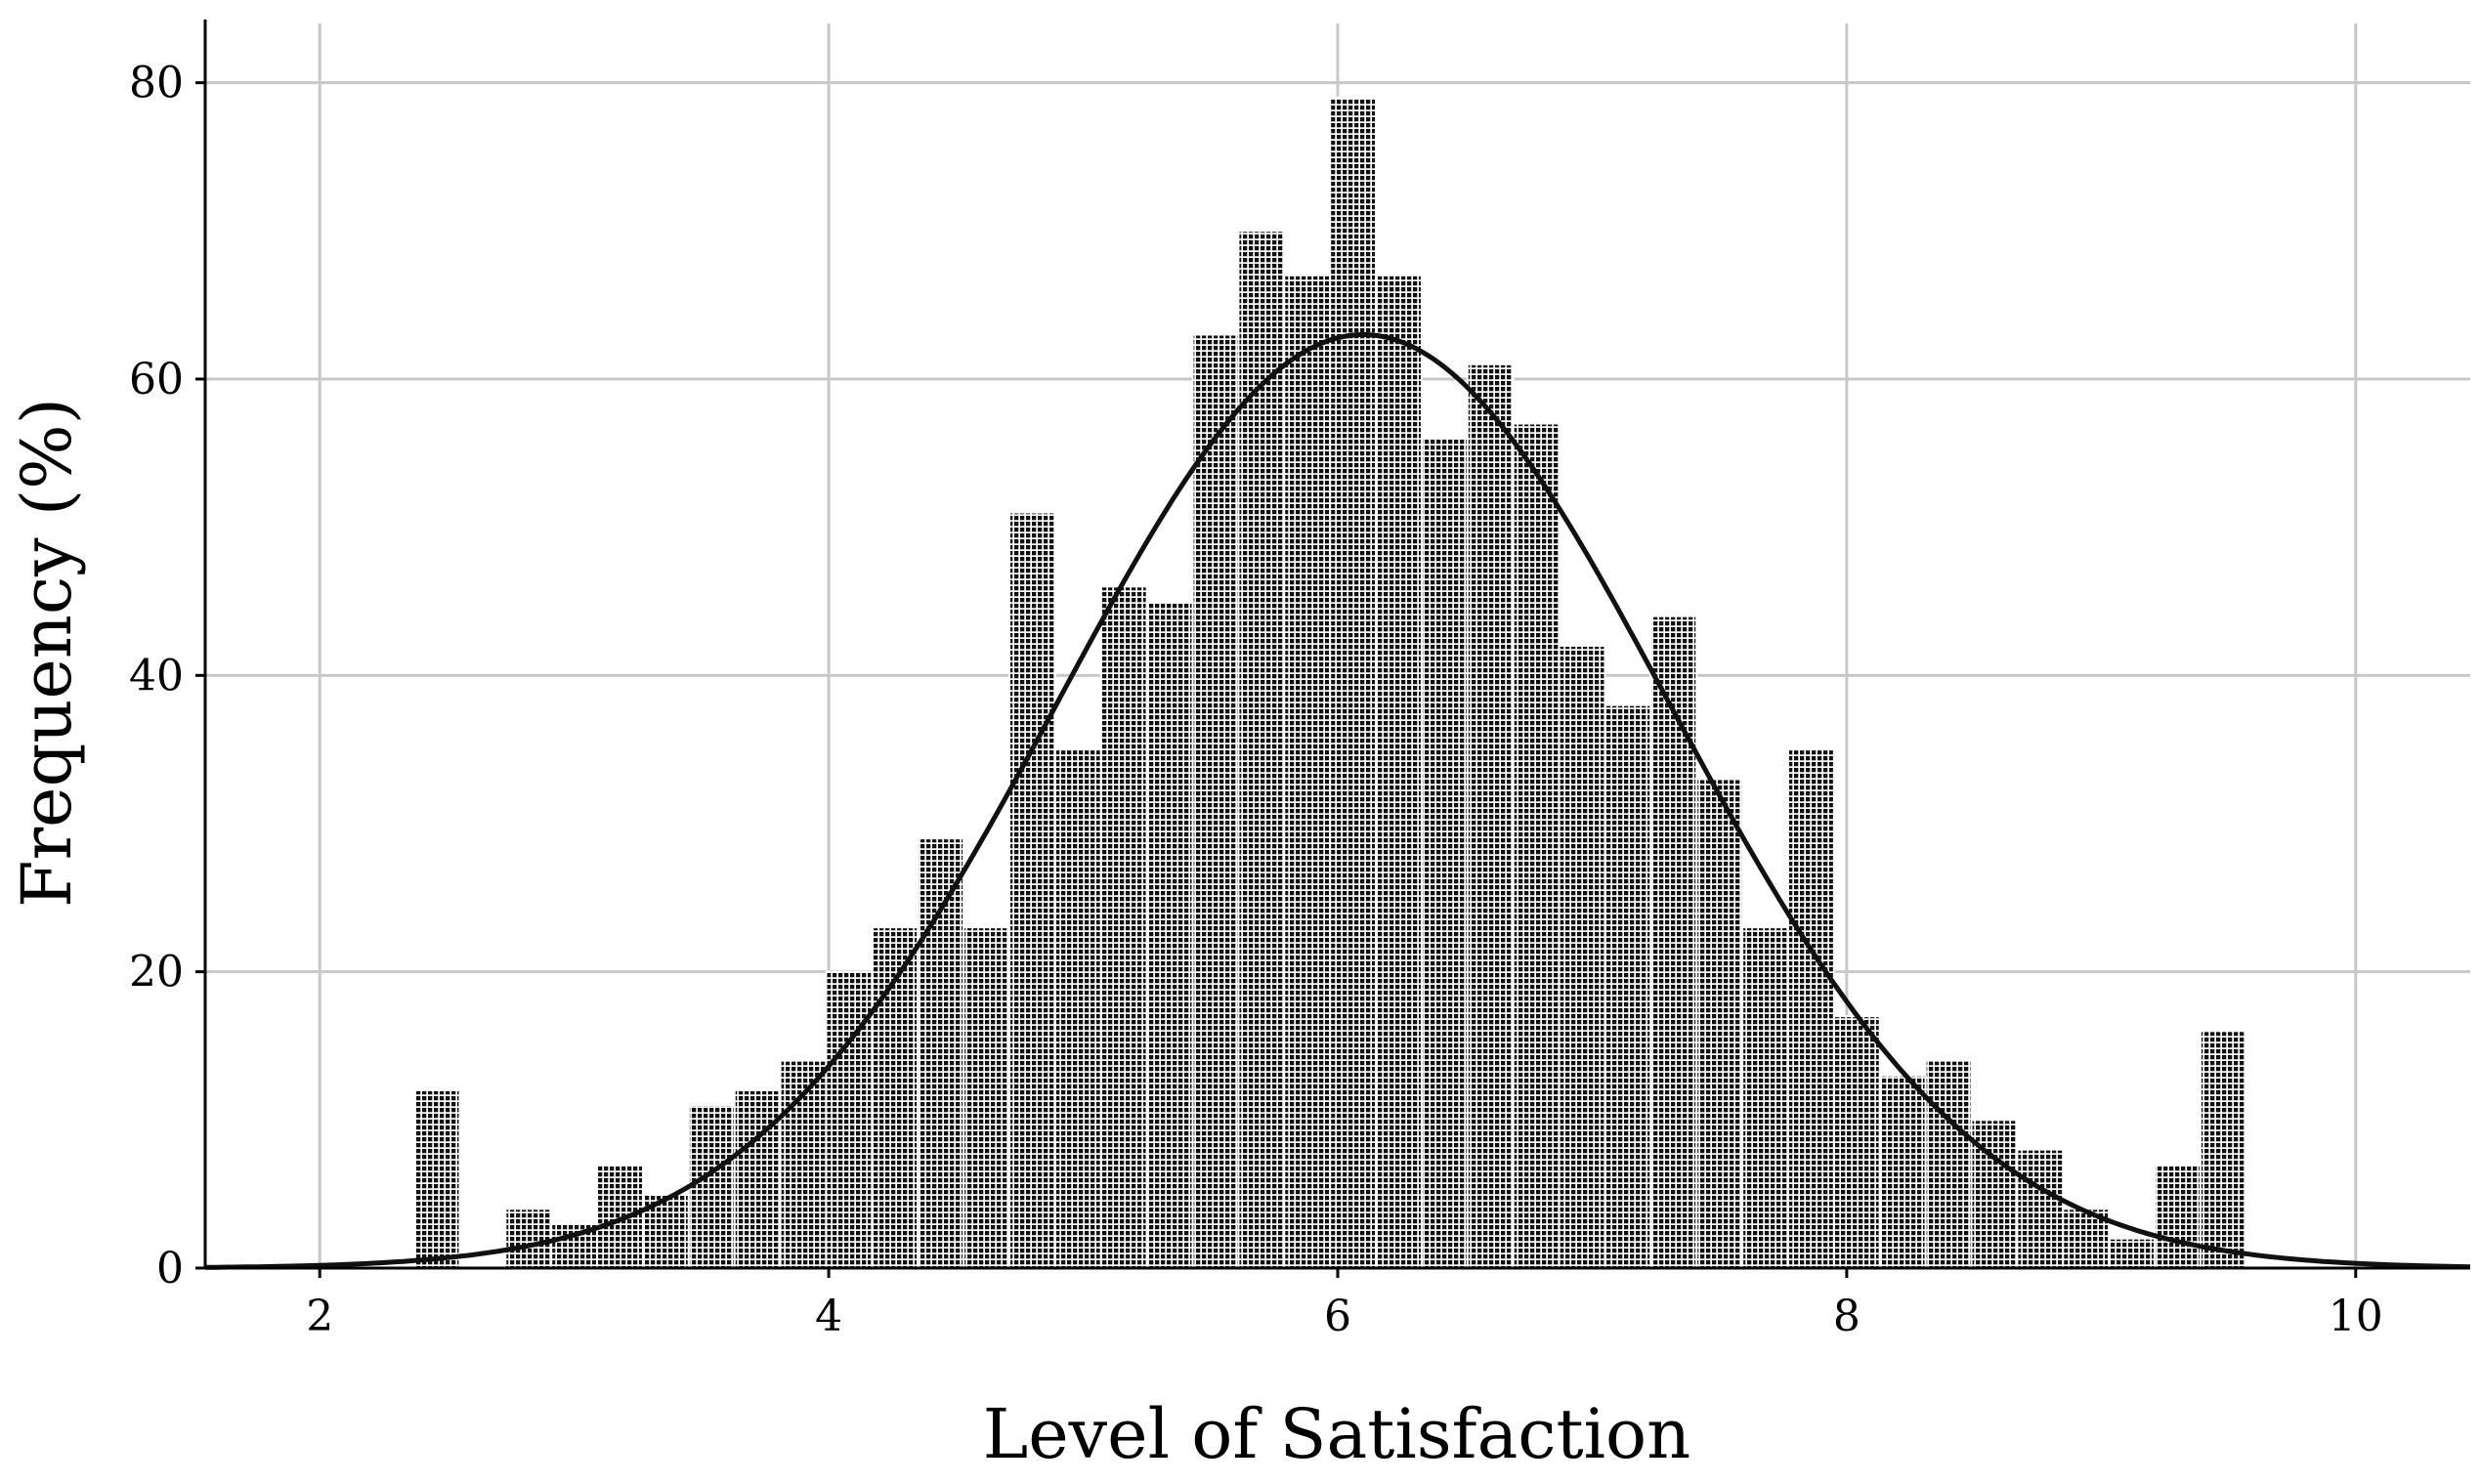  What do you see at coordinates (156, 83) in the screenshot?
I see `y-tick-label: 80` at bounding box center [156, 83].